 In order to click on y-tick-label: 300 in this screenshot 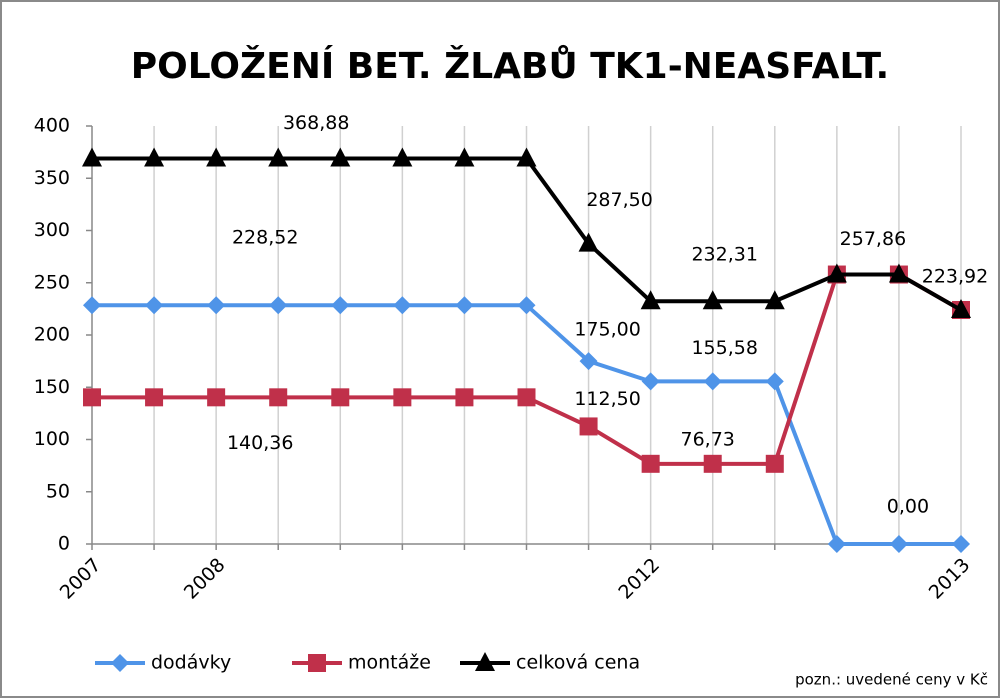, I will do `click(52, 230)`.